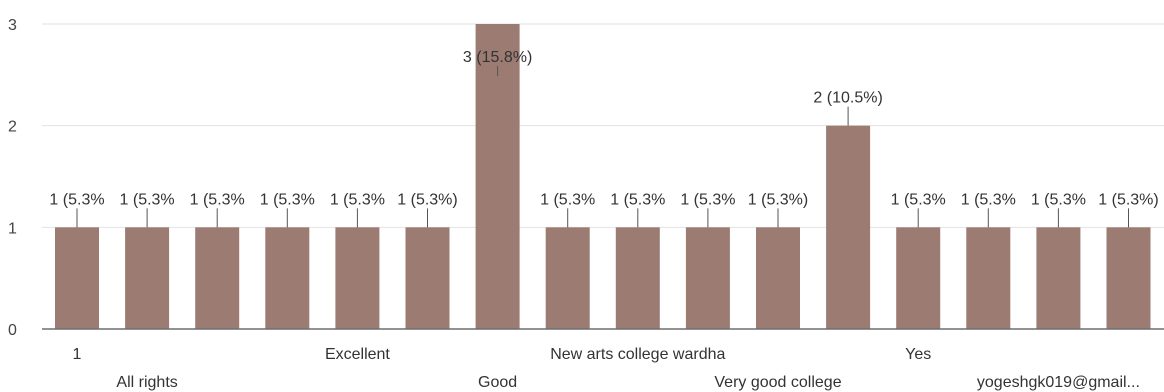 This screenshot has height=392, width=1164. Describe the element at coordinates (497, 382) in the screenshot. I see `x-tick-label: Good` at that location.